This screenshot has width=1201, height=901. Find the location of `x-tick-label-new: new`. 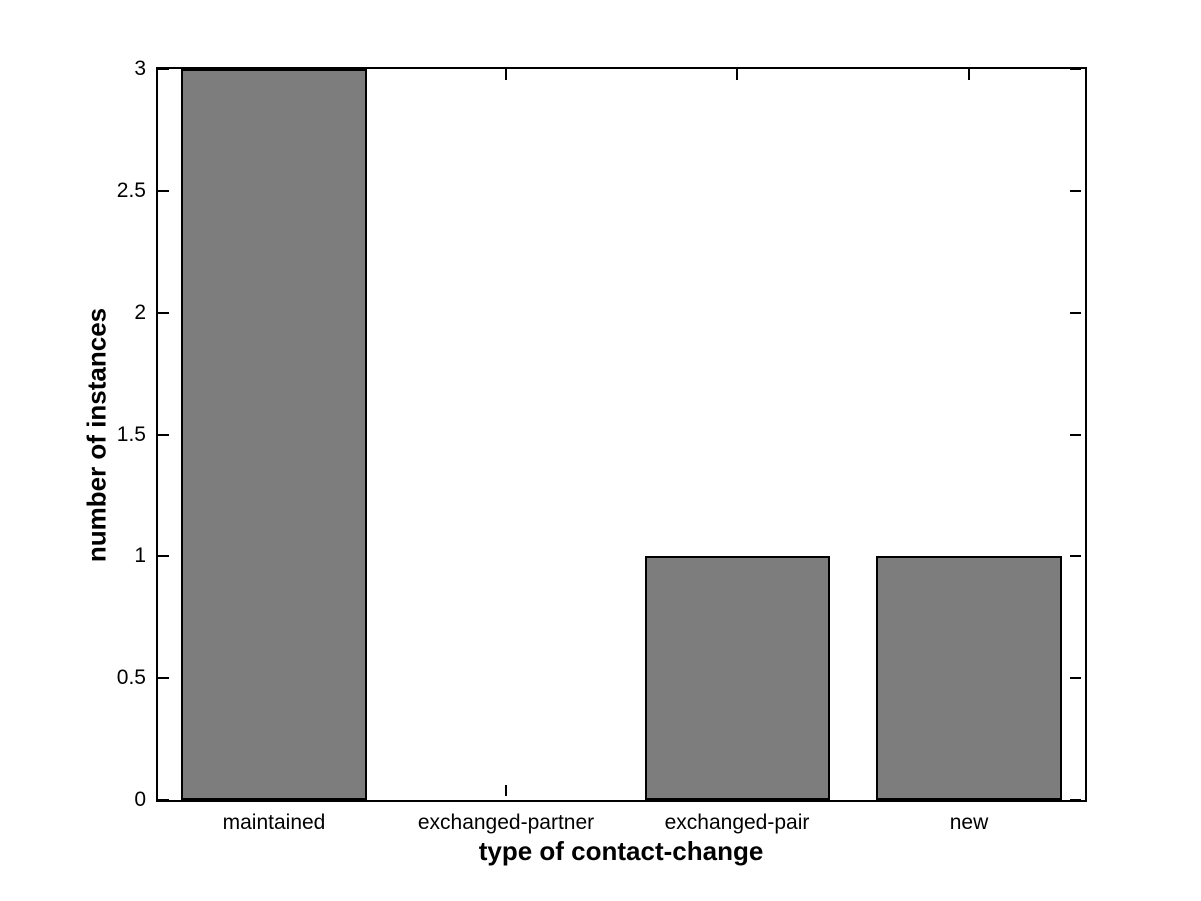

x-tick-label-new: new is located at coordinates (969, 822).